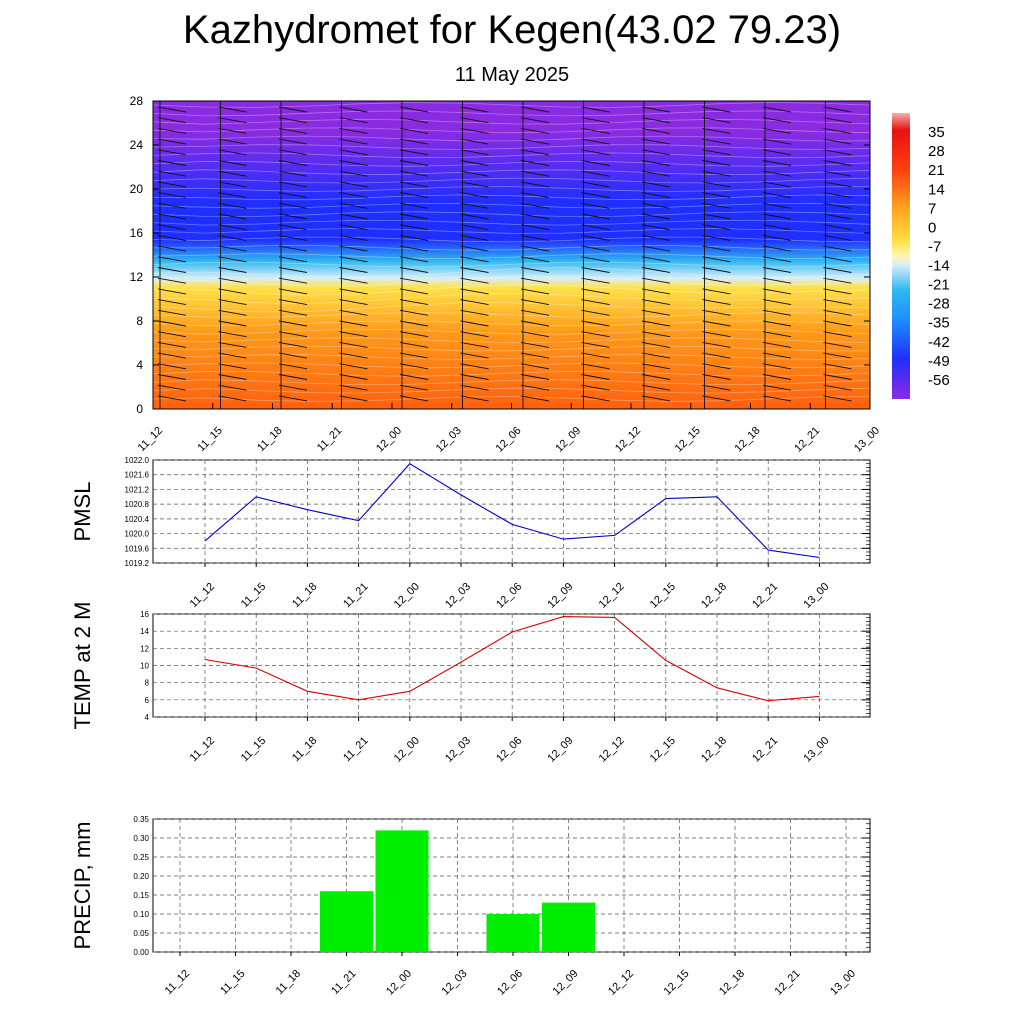 The height and width of the screenshot is (1024, 1024). What do you see at coordinates (407, 596) in the screenshot?
I see `pmsl-xtick-label: 12_00` at bounding box center [407, 596].